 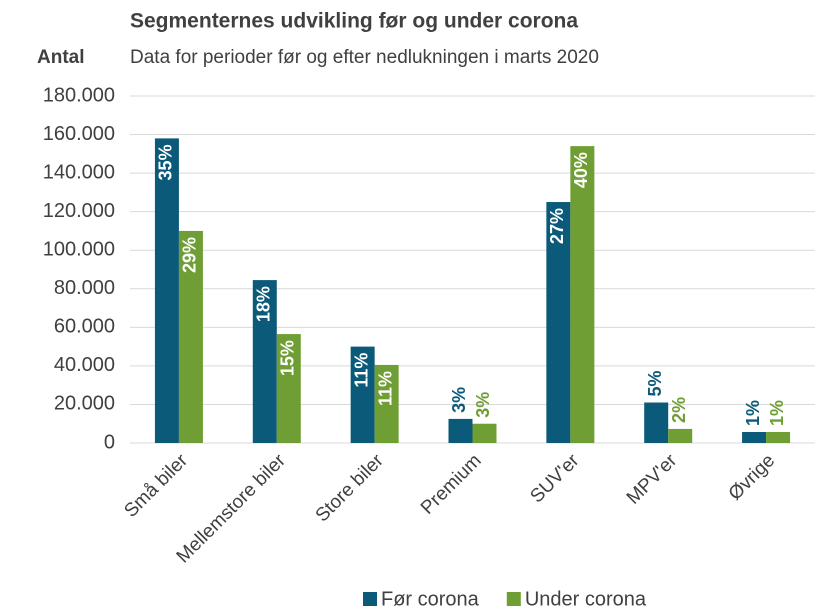 What do you see at coordinates (264, 304) in the screenshot?
I see `bar-value-label: 18%` at bounding box center [264, 304].